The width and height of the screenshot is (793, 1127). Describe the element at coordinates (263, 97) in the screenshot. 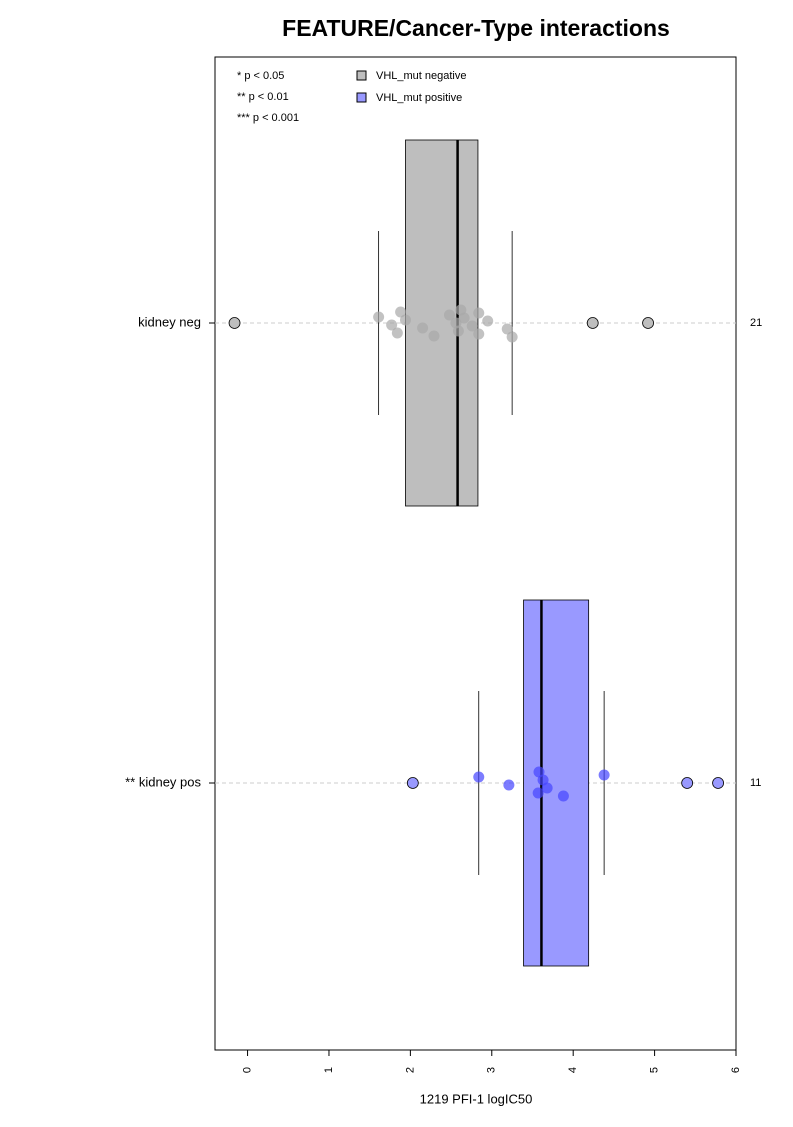

I see `significance-note: ** p < 0.01` at that location.